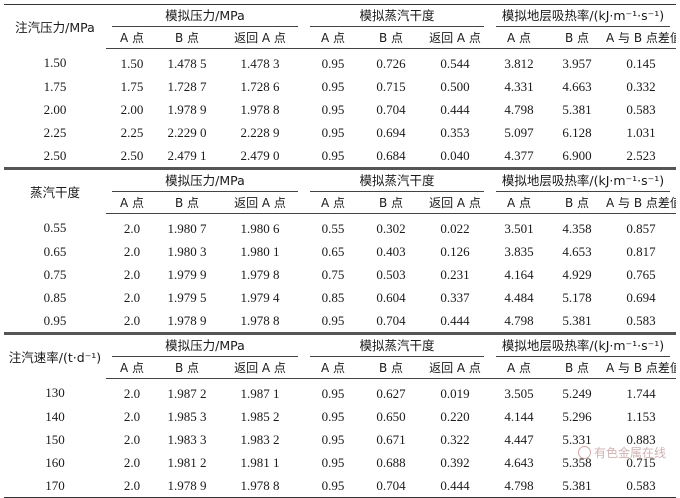 The image size is (680, 498). What do you see at coordinates (577, 439) in the screenshot?
I see `value-cell: 5.331` at bounding box center [577, 439].